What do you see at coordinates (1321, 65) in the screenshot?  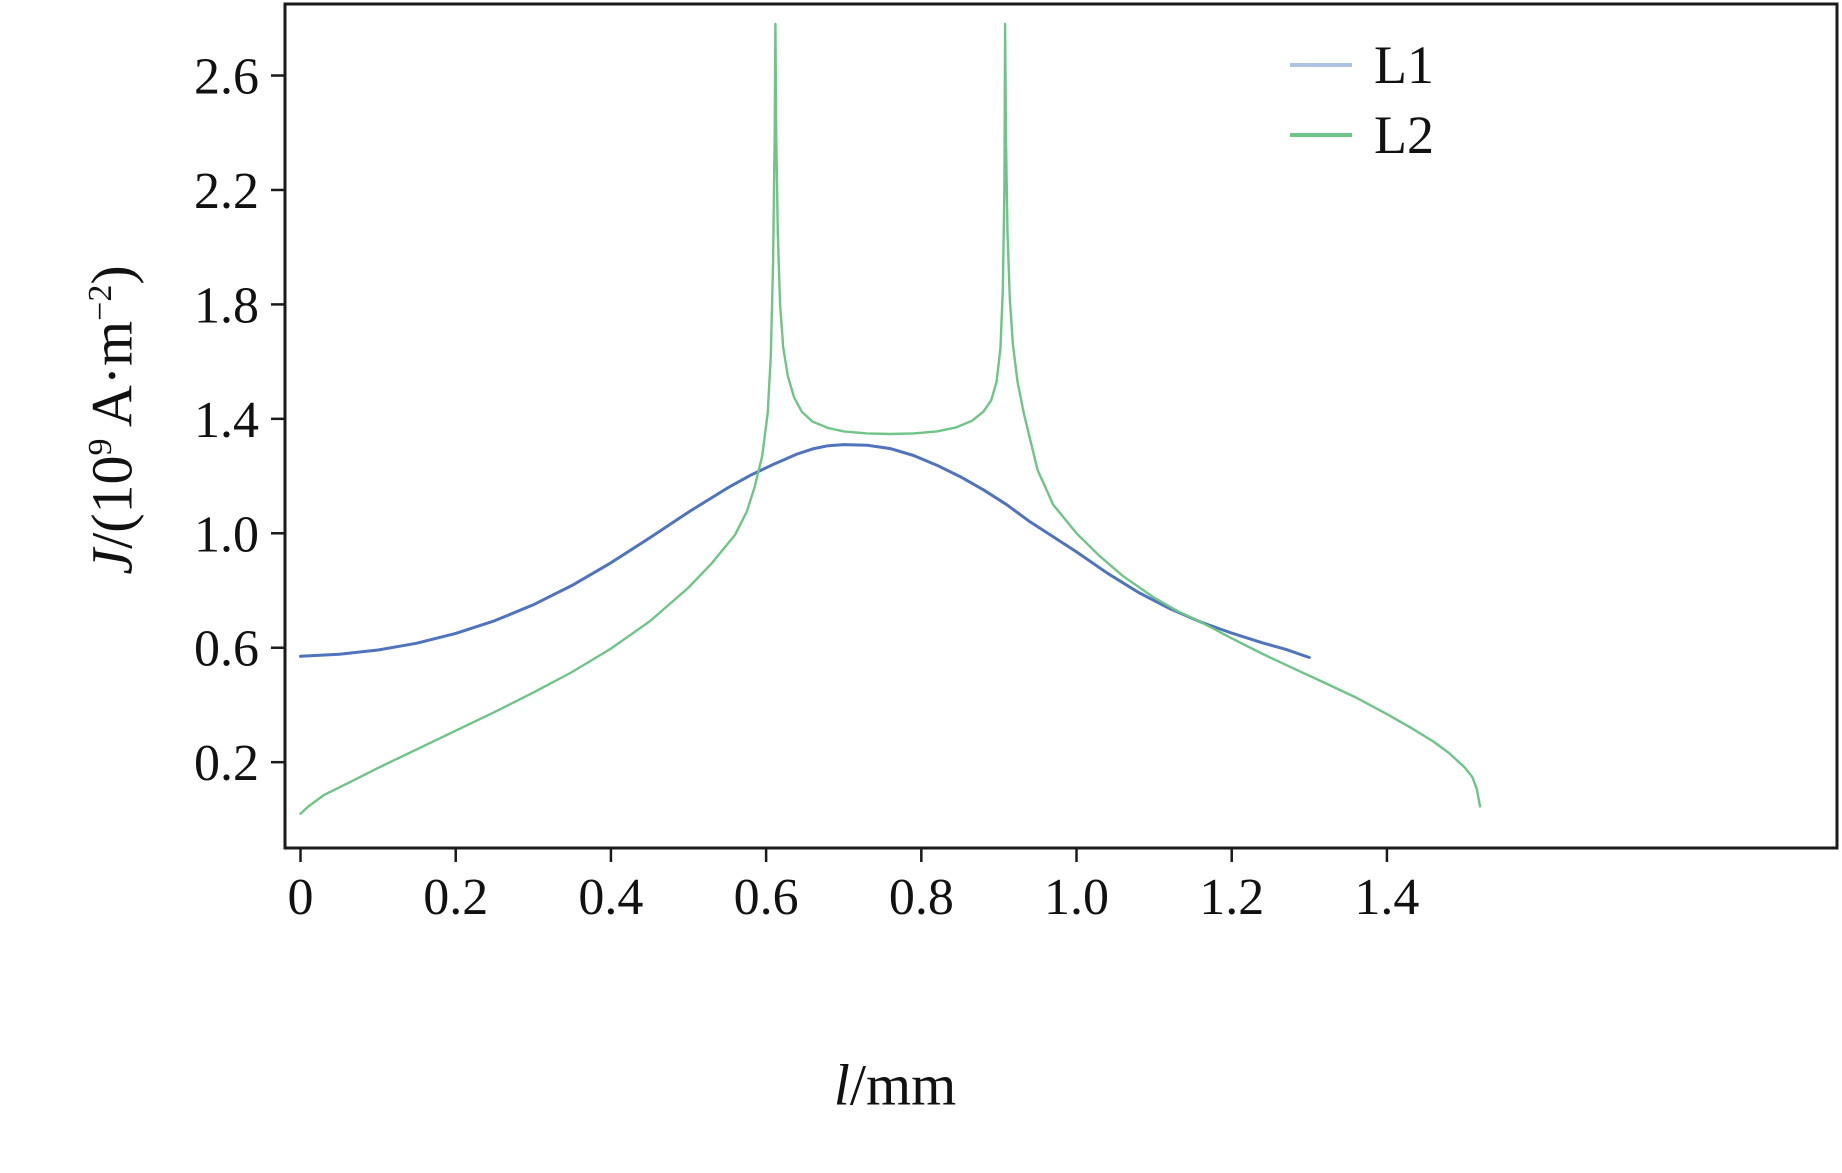 I see `legend-line-l1-icon` at bounding box center [1321, 65].